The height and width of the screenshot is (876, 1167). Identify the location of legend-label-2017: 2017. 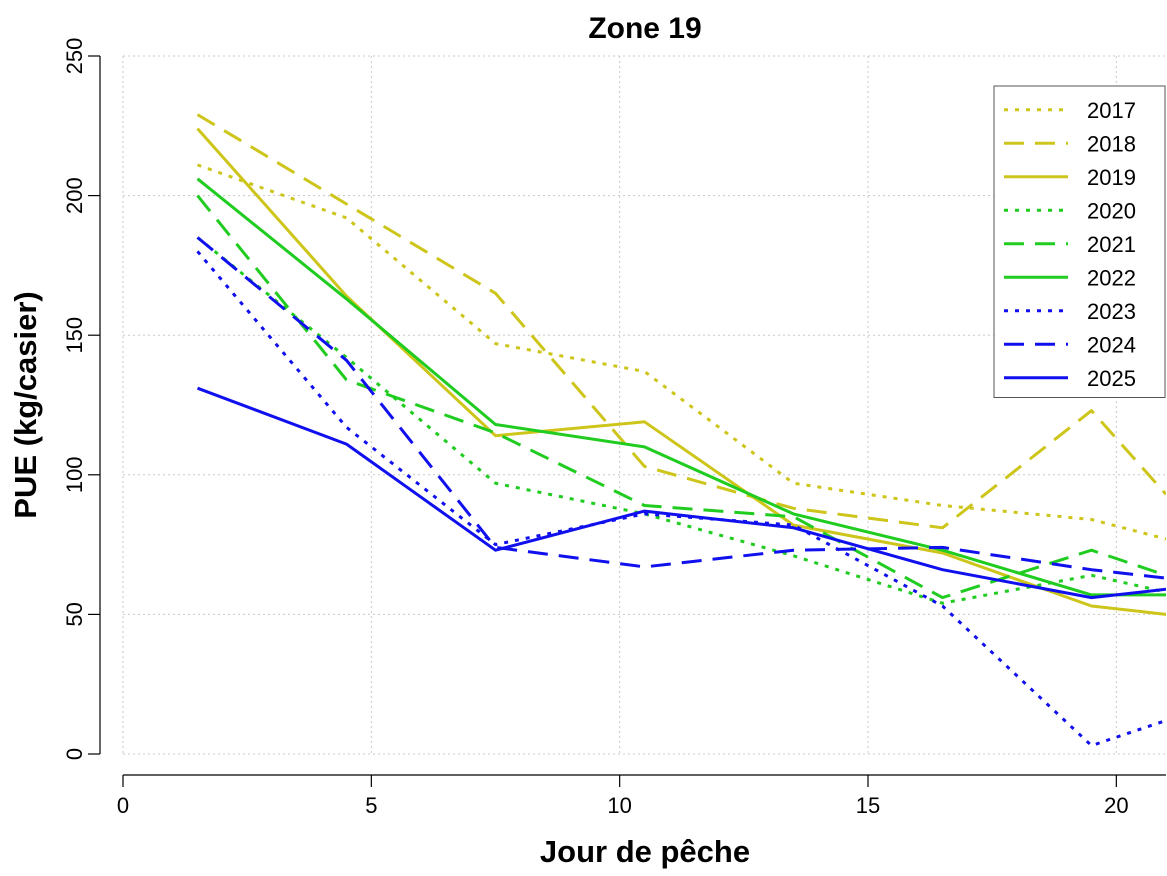
(1111, 110).